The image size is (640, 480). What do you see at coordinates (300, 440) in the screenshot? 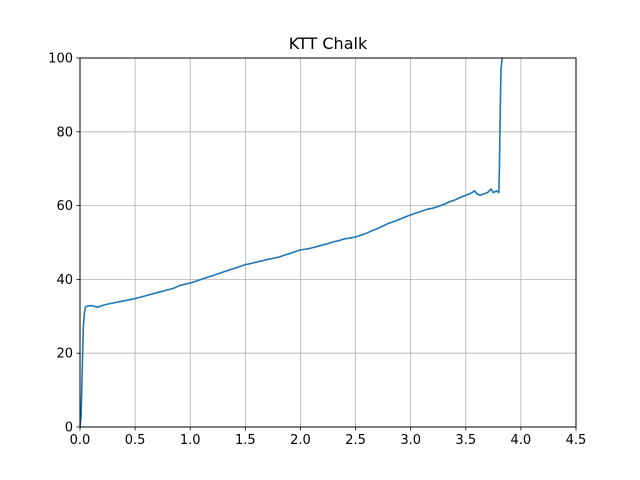
I see `x-tick-label: 2.0` at bounding box center [300, 440].